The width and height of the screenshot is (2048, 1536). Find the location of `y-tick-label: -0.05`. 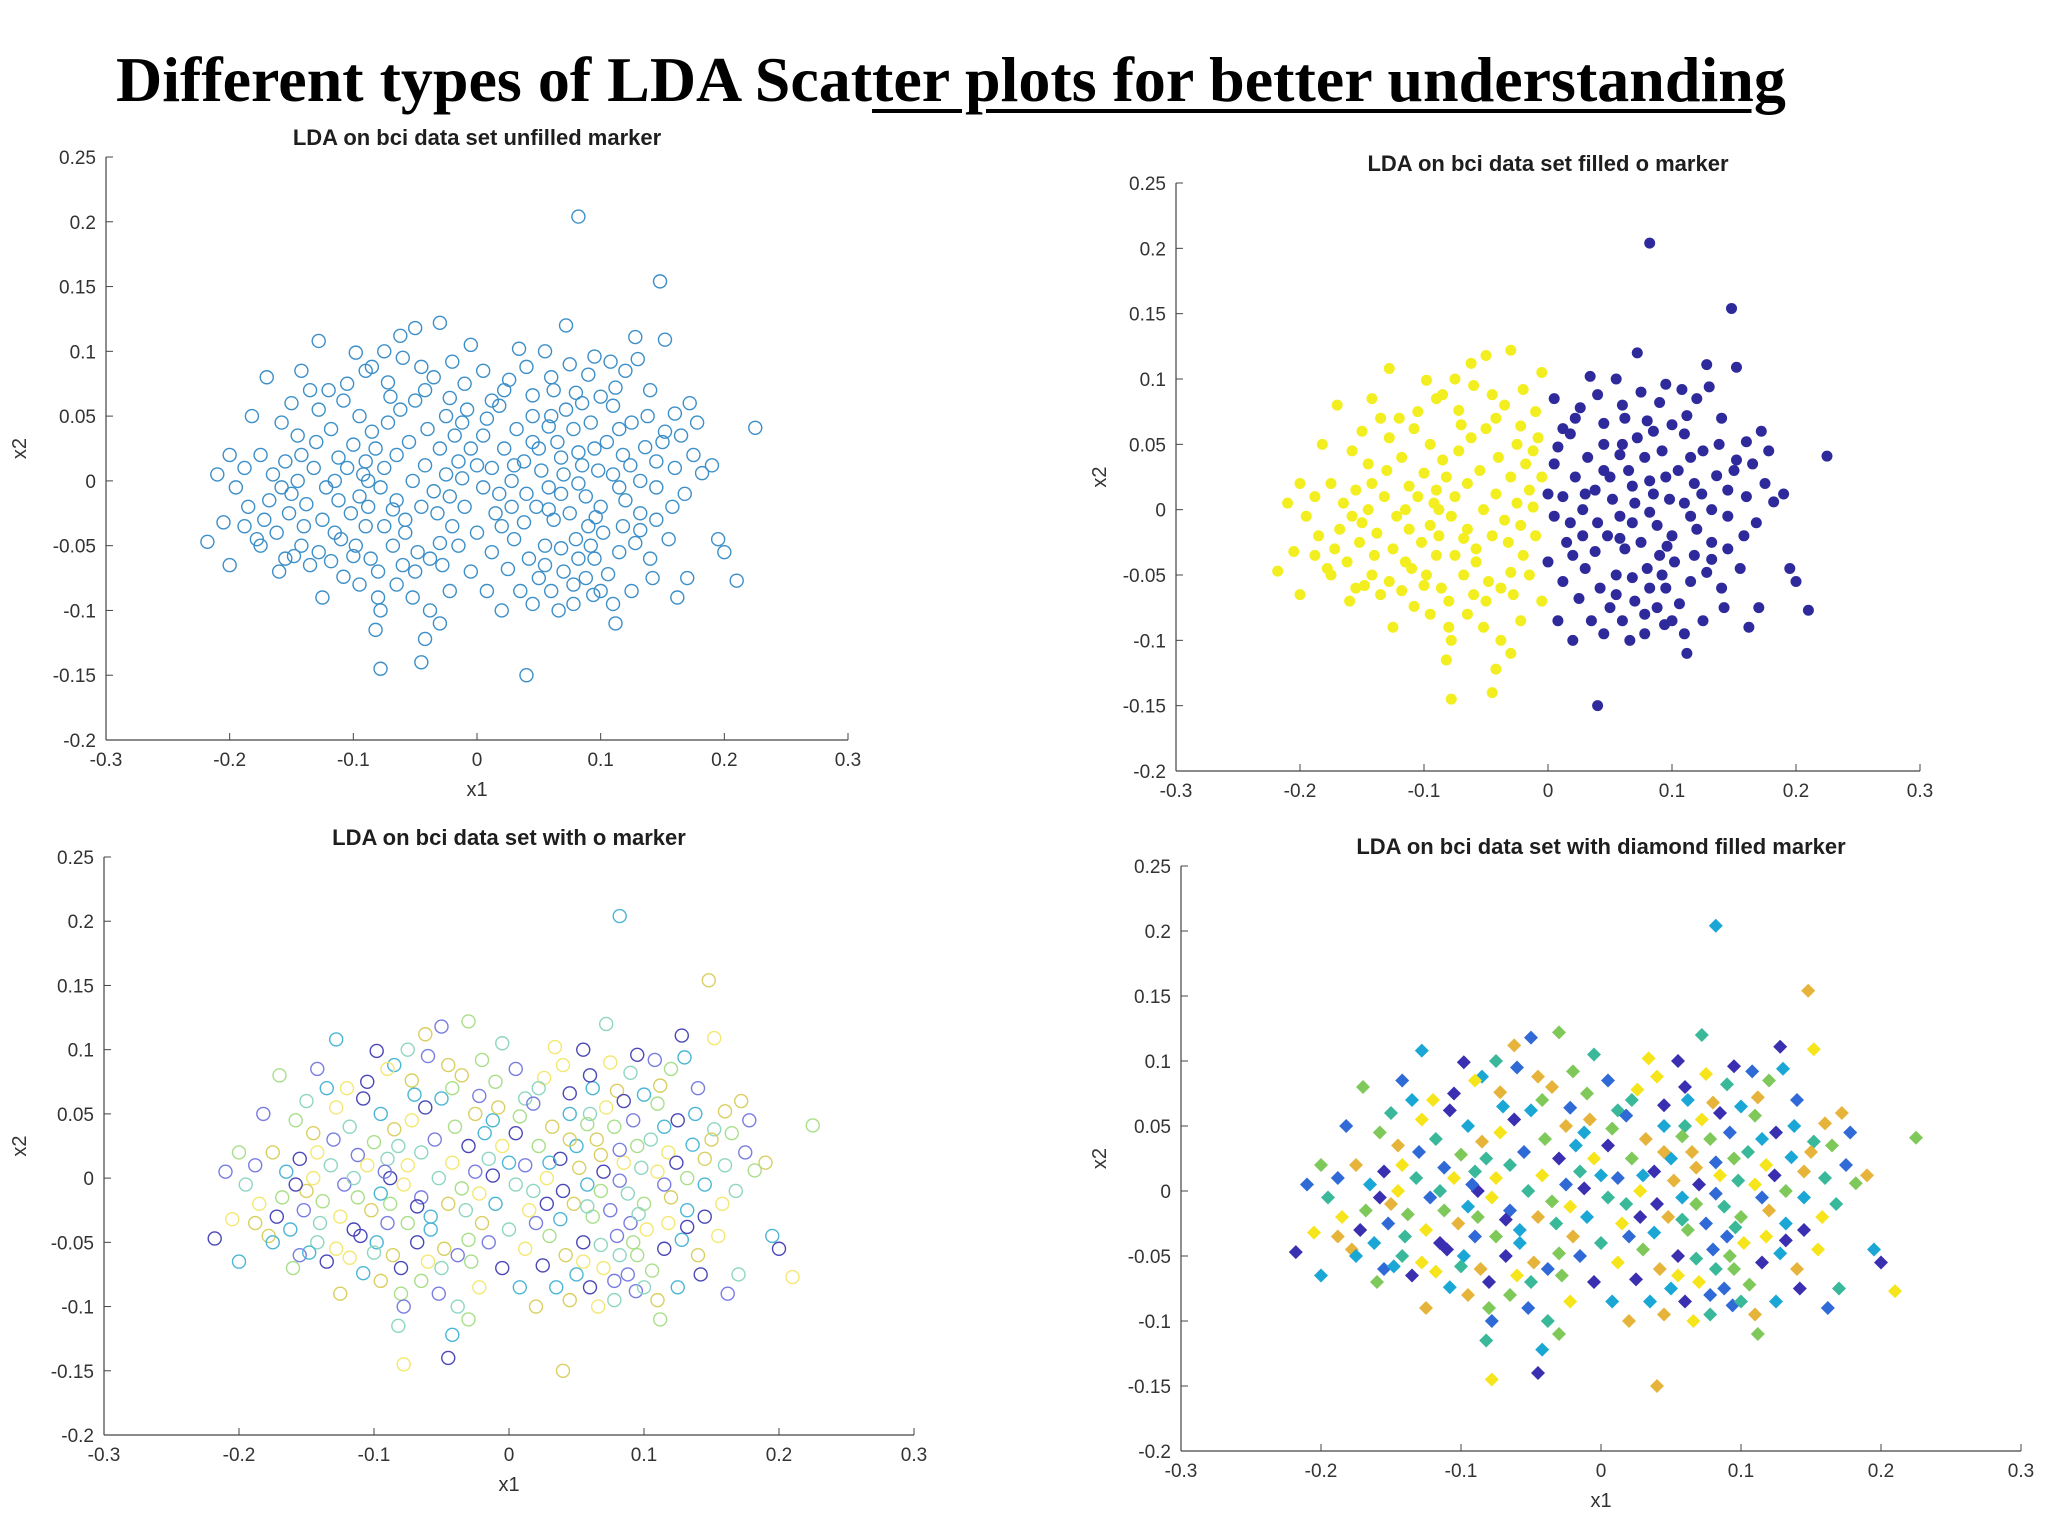

y-tick-label: -0.05 is located at coordinates (72, 1243).